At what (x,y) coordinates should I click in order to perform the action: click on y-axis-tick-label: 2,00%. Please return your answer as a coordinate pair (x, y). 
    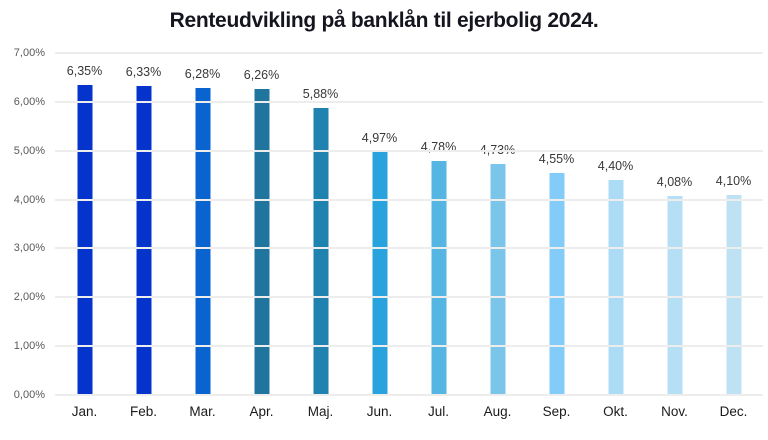
    Looking at the image, I should click on (29, 297).